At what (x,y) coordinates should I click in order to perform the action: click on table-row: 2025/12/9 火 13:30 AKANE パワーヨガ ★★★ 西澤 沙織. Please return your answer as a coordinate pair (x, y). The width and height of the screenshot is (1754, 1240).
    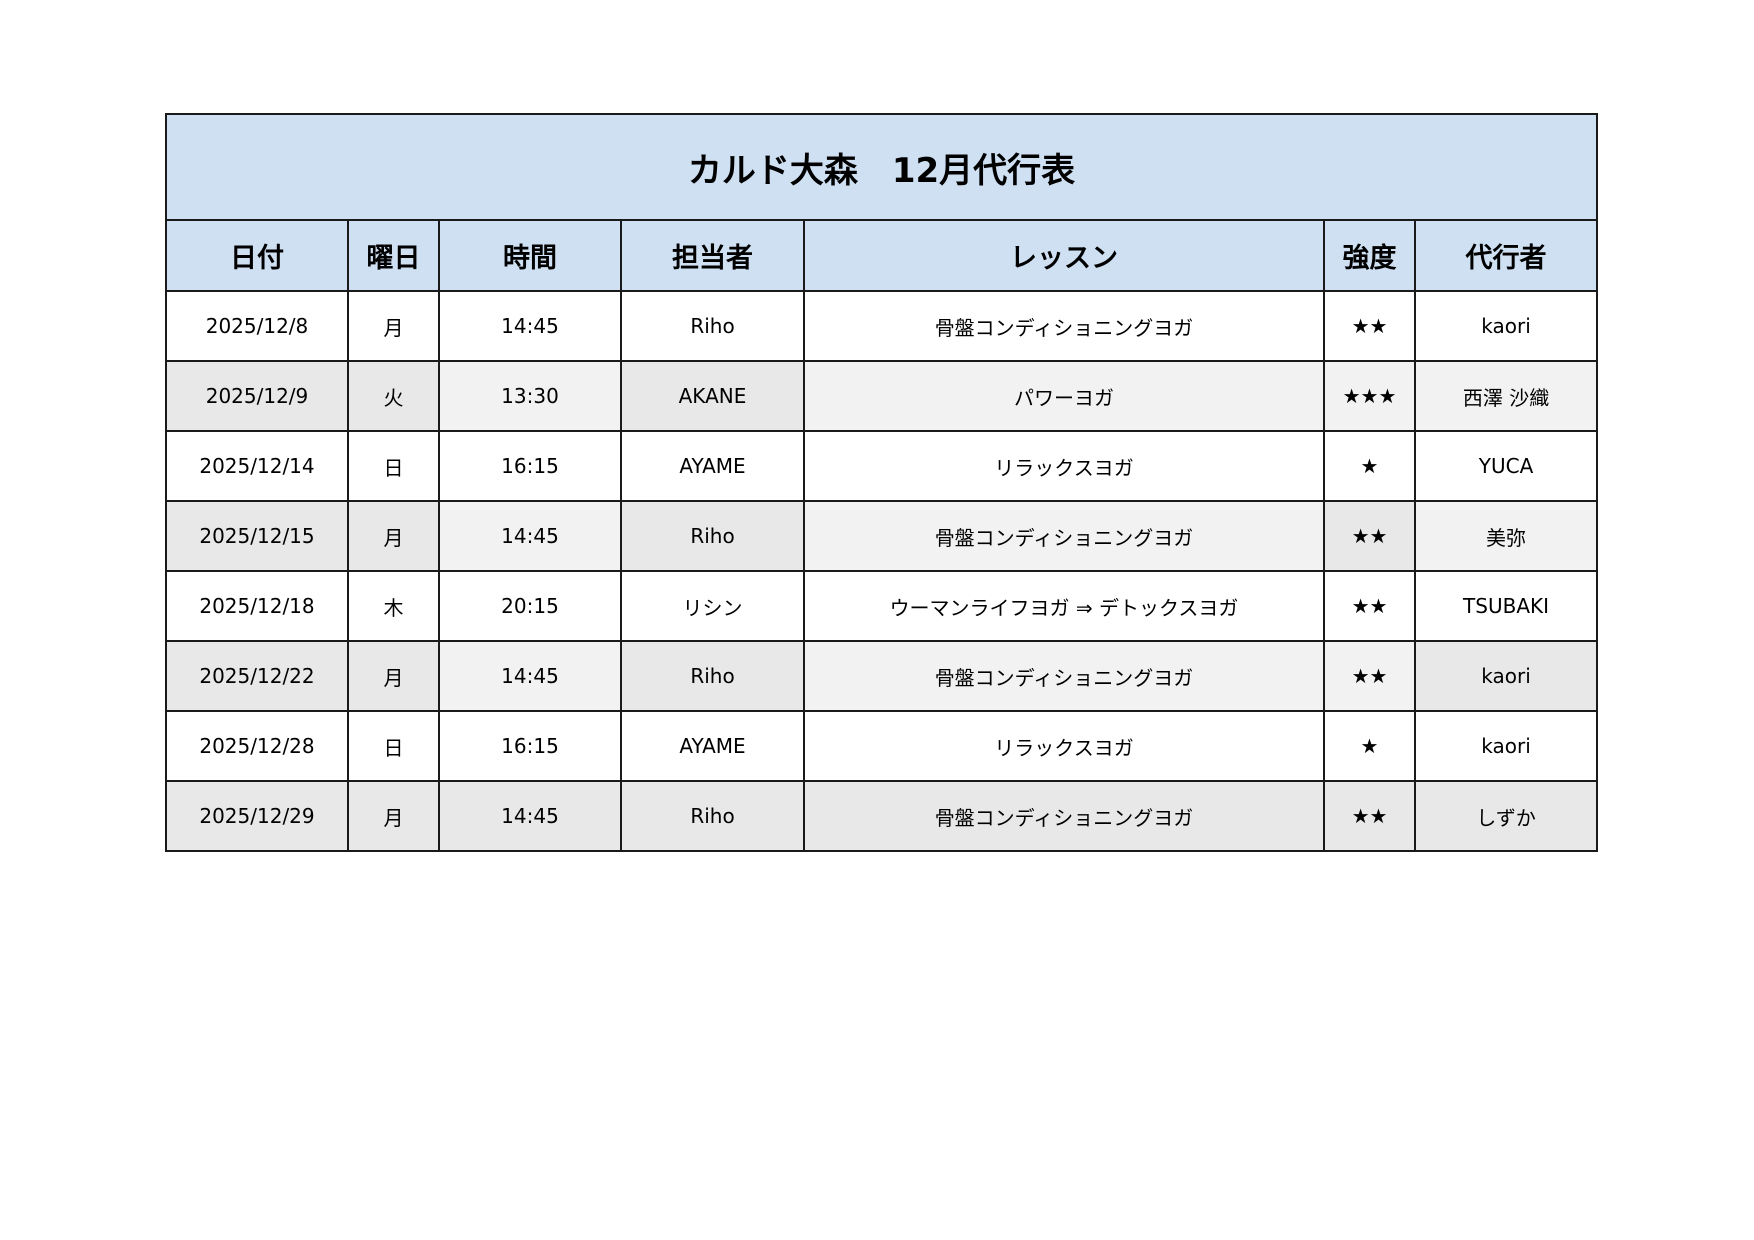
    Looking at the image, I should click on (882, 396).